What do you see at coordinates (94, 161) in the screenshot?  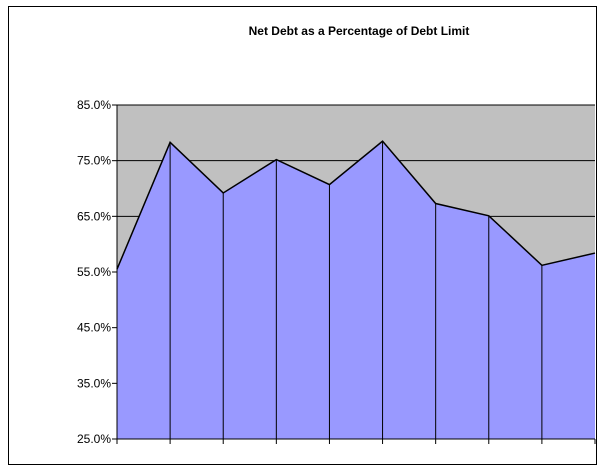 I see `y-tick-label: 75.0%` at bounding box center [94, 161].